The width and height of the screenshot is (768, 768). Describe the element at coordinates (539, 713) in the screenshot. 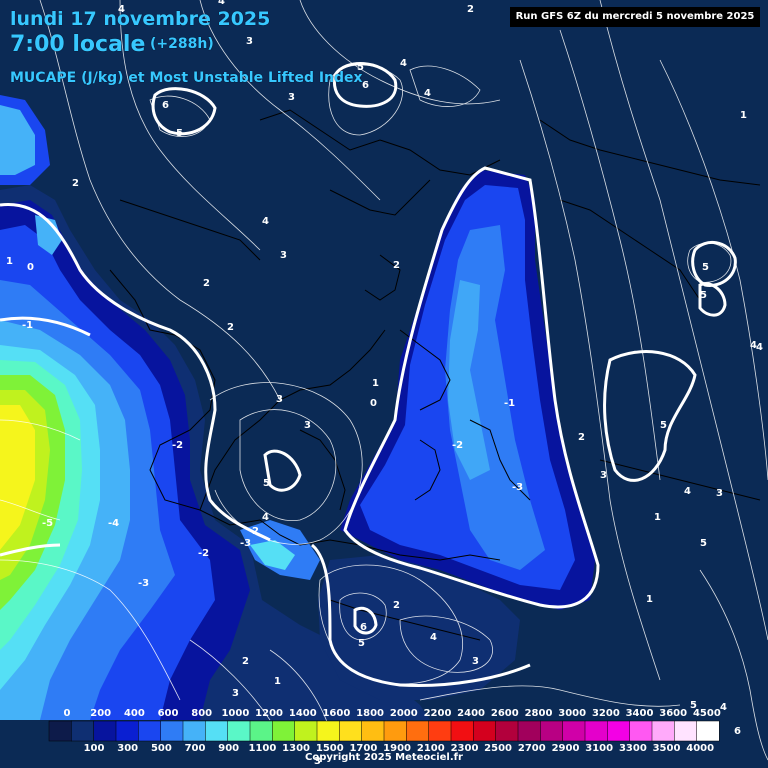

I see `legend-top-label: 2800` at that location.